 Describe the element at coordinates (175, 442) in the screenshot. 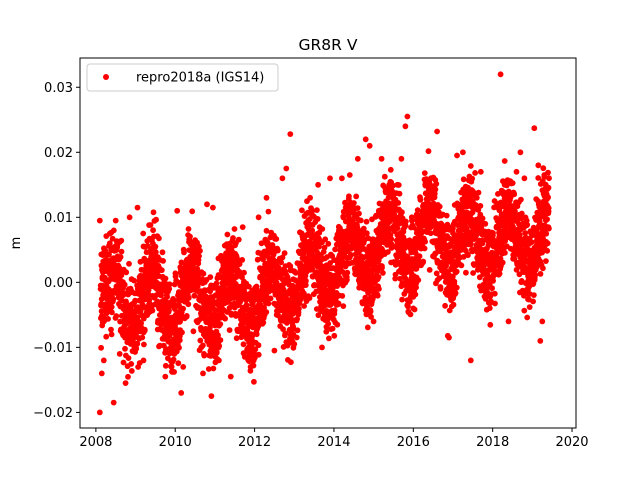

I see `x-tick-label: 2010` at that location.